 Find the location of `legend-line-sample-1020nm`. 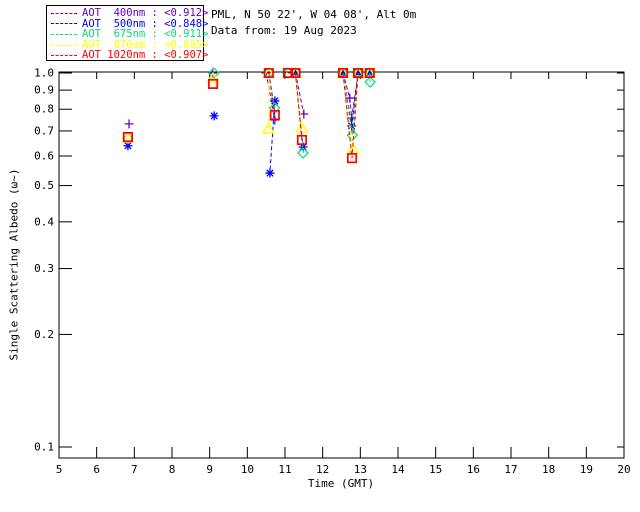

legend-line-sample-1020nm is located at coordinates (64, 56).